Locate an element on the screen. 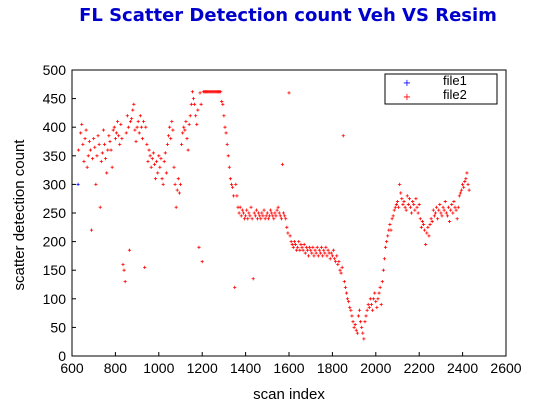 The height and width of the screenshot is (420, 560). x-tick-label: 800 is located at coordinates (116, 368).